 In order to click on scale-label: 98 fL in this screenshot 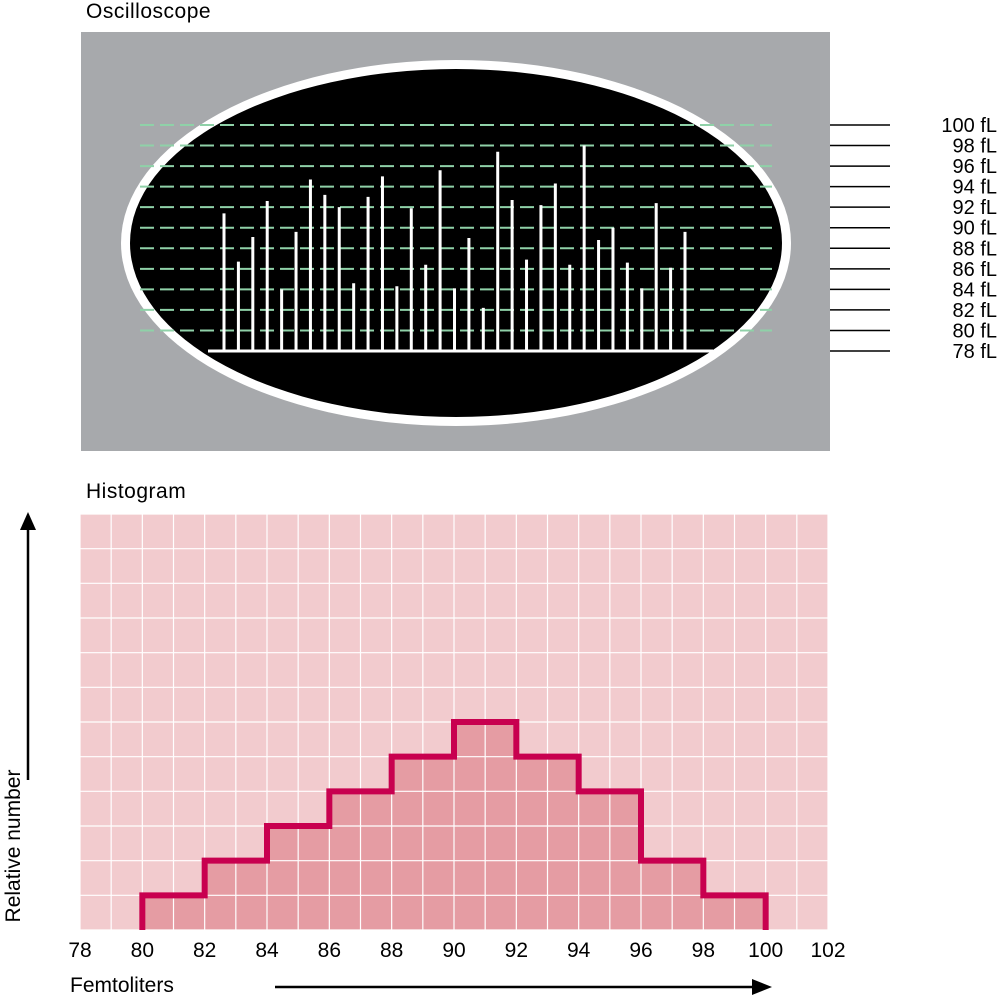, I will do `click(975, 147)`.